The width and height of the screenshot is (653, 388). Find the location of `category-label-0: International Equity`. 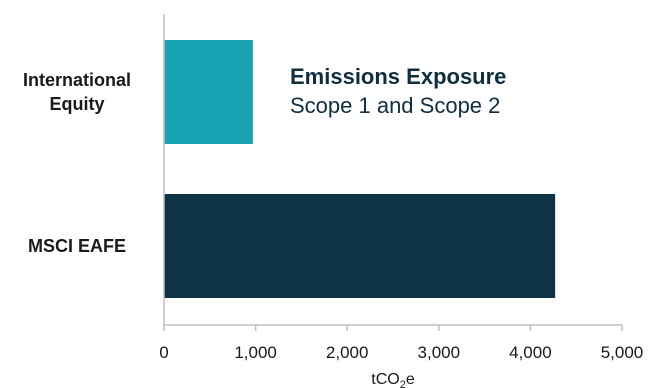

category-label-0: International Equity is located at coordinates (77, 92).